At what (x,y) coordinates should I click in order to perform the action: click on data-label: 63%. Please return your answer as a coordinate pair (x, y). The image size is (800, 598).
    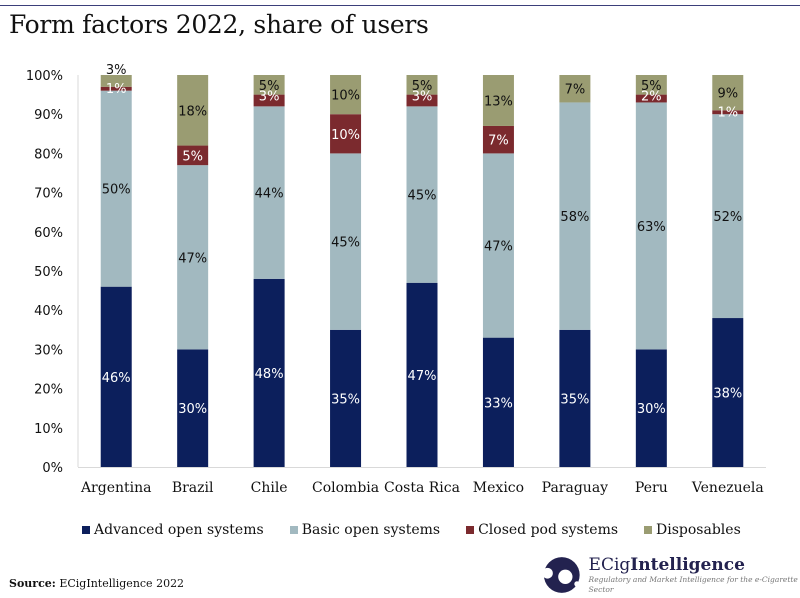
    Looking at the image, I should click on (651, 227).